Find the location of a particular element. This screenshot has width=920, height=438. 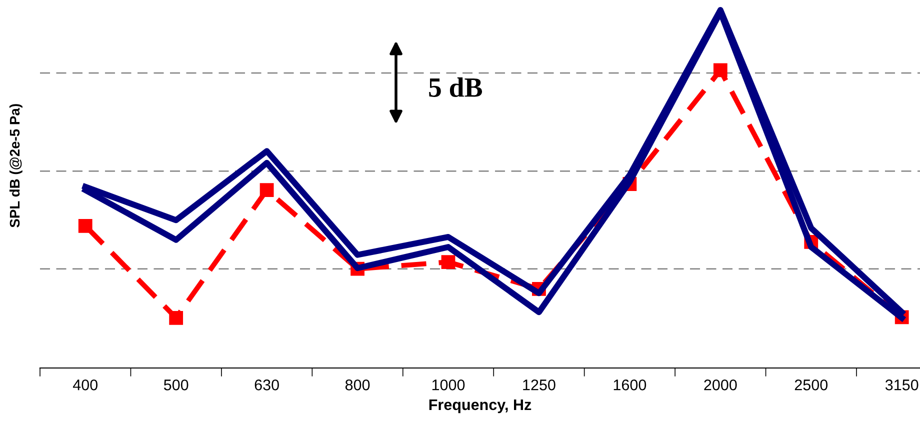

x-tick-label: 2000 is located at coordinates (720, 385).